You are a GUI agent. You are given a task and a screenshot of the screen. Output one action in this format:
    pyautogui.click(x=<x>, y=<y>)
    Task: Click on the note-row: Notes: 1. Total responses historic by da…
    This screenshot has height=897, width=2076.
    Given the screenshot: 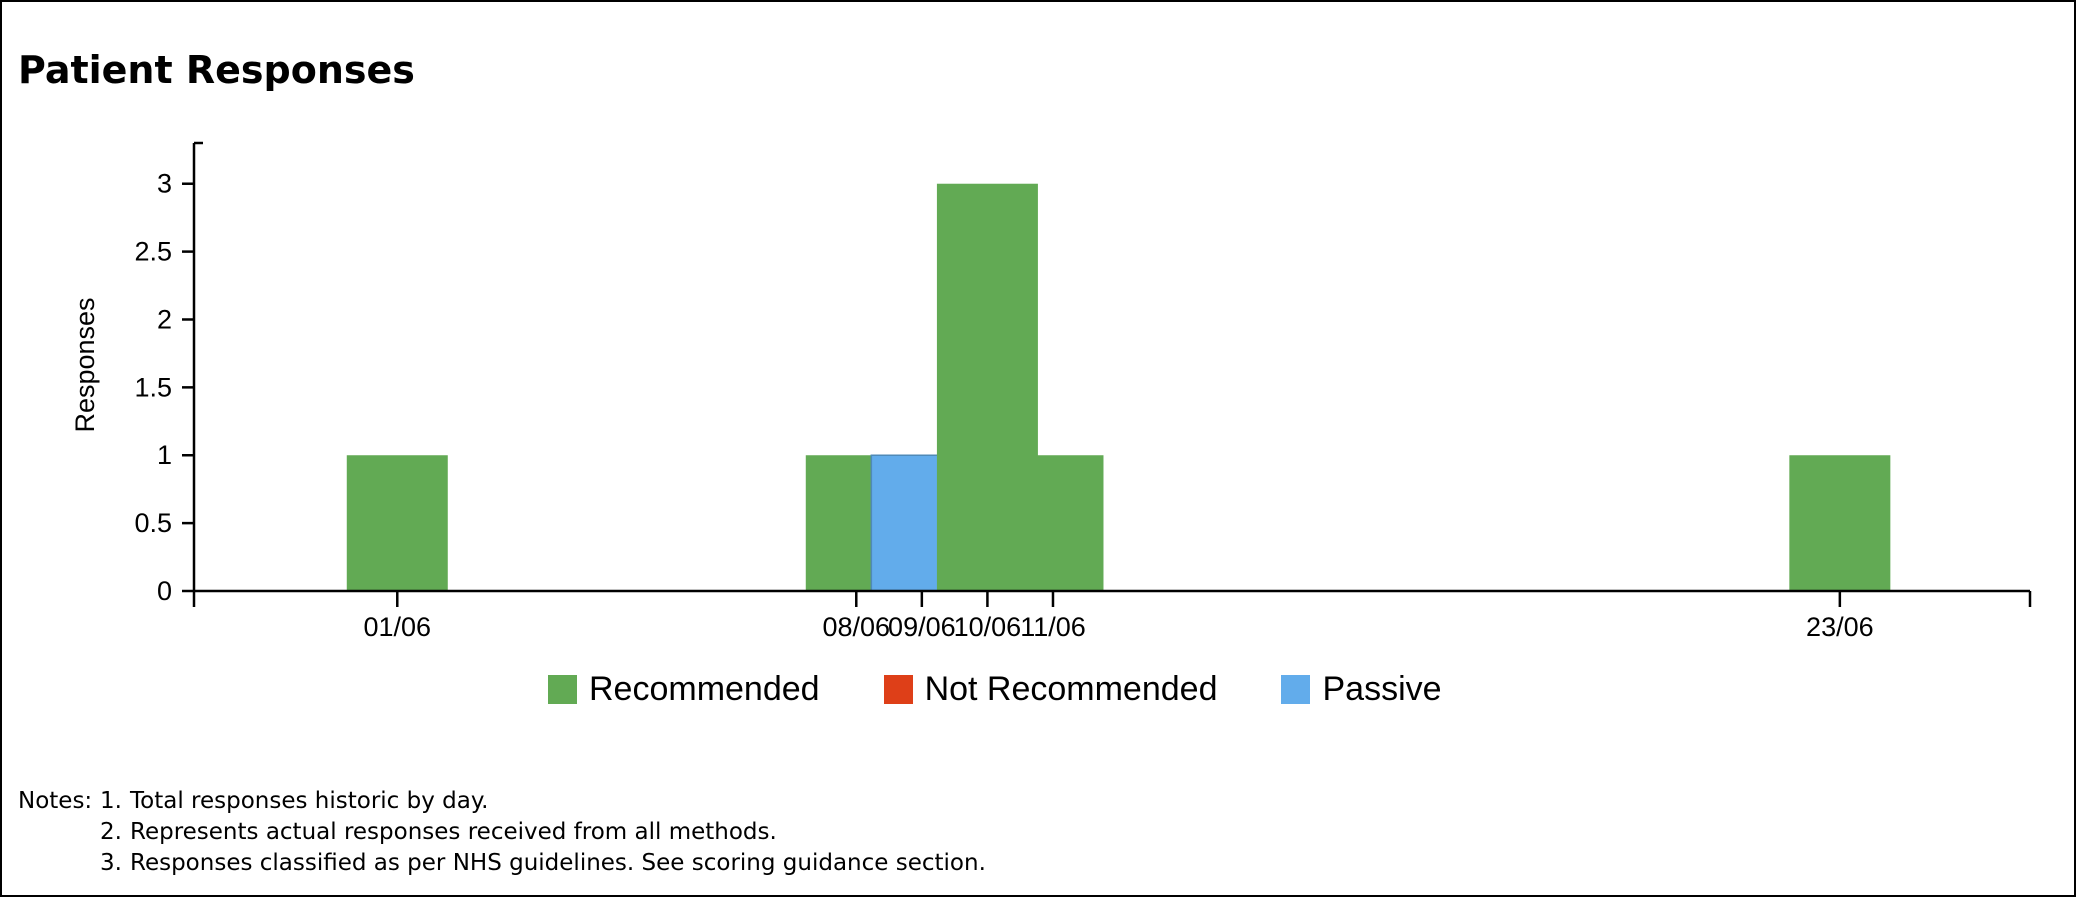 What is the action you would take?
    pyautogui.click(x=502, y=801)
    